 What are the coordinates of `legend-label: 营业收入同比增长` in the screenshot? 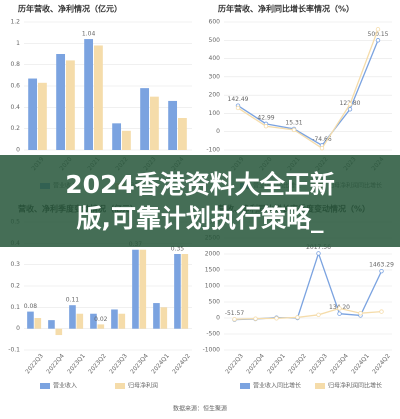 It's located at (277, 386).